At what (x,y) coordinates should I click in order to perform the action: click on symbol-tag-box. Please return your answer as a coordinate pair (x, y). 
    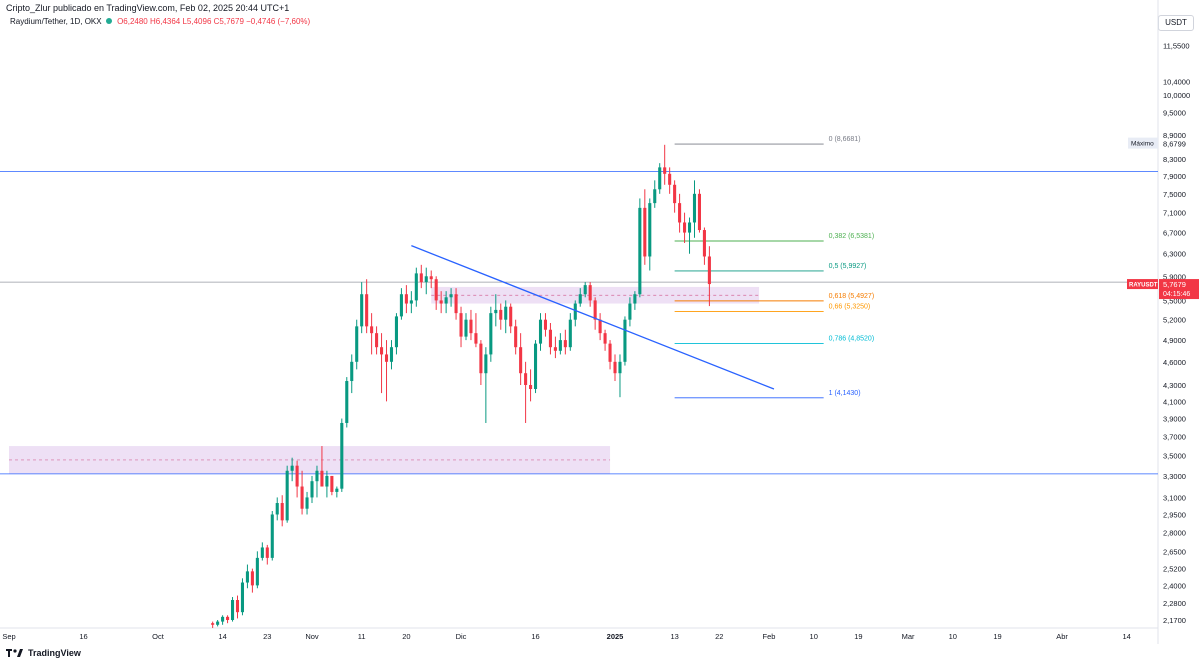
    Looking at the image, I should click on (1142, 284).